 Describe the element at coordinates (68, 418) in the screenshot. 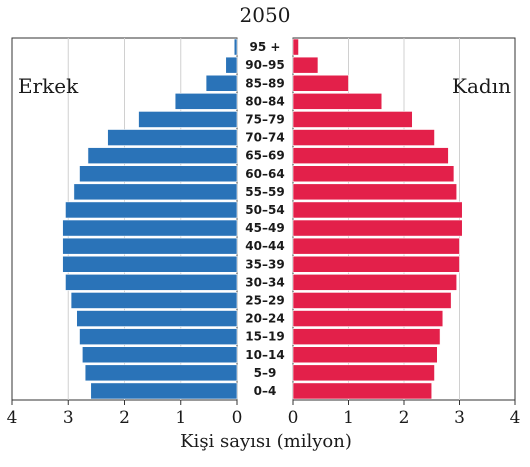

I see `x-tick-label-left: 3` at that location.